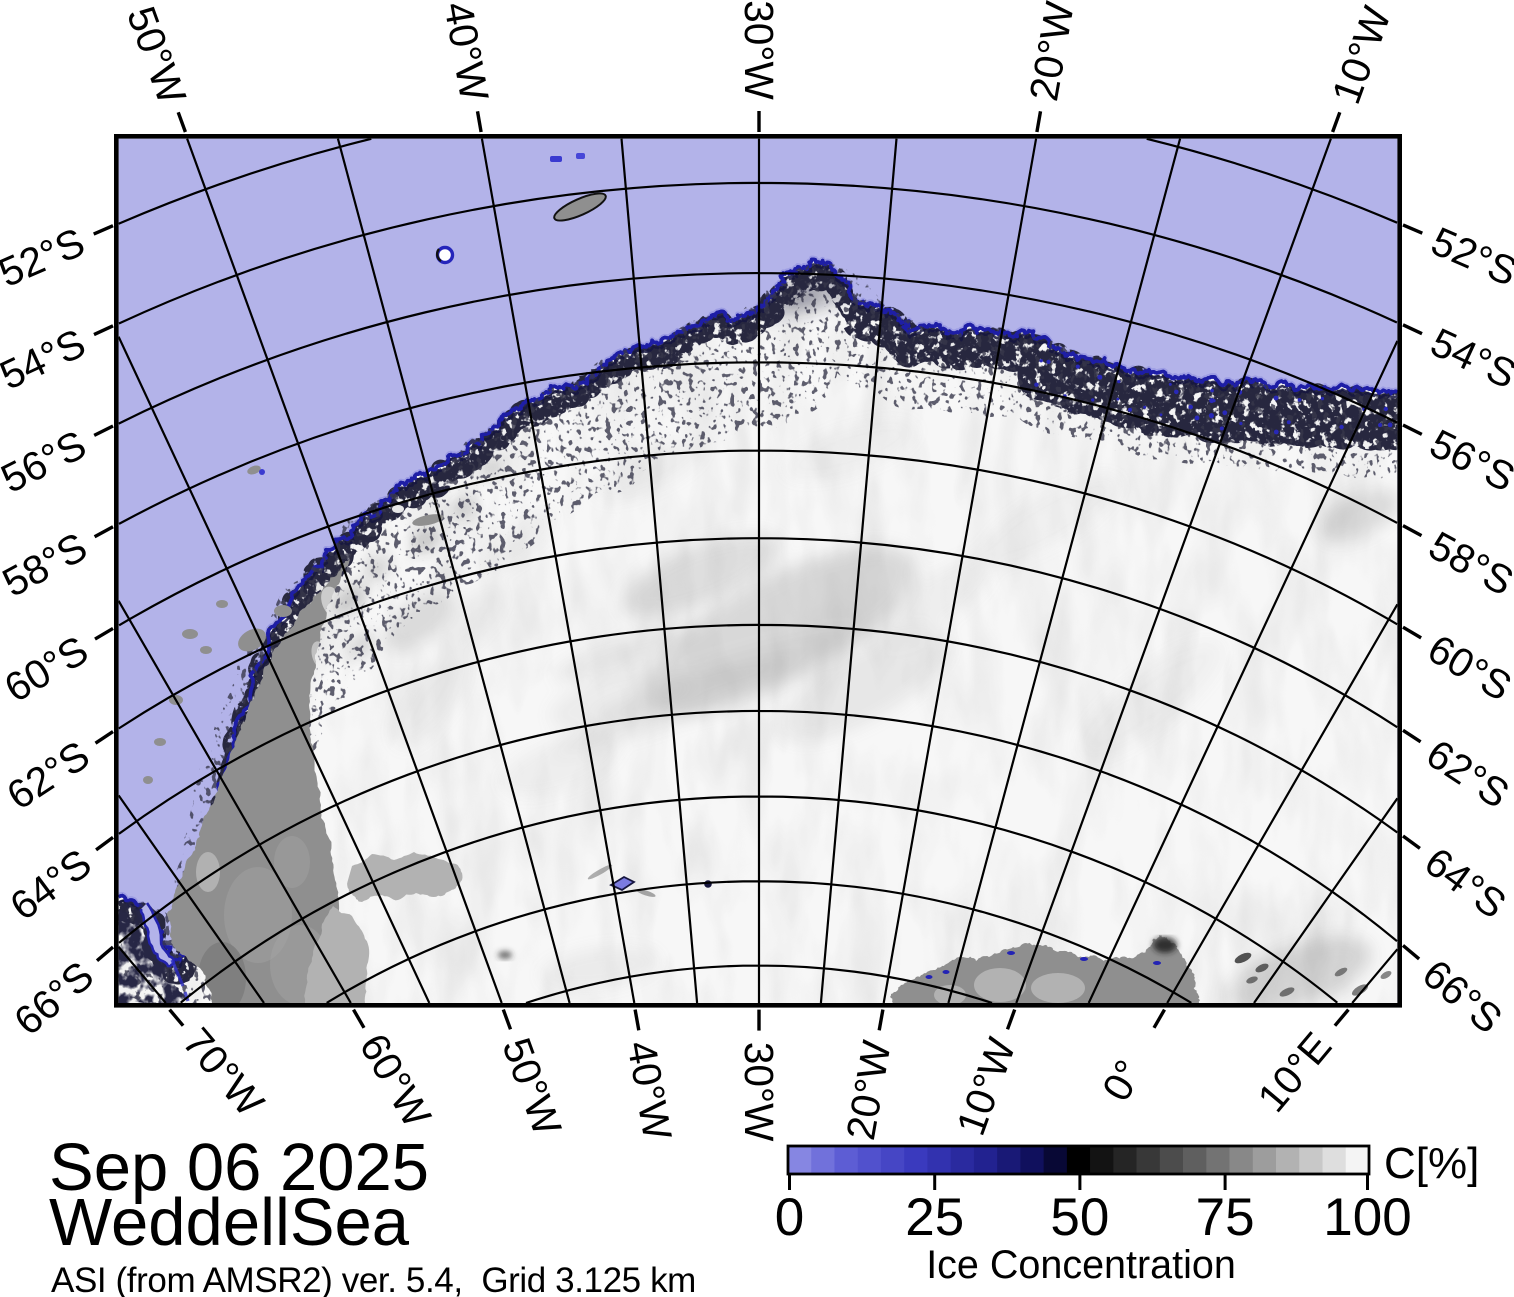  I want to click on svg-text: 60°W, so click(396, 1081).